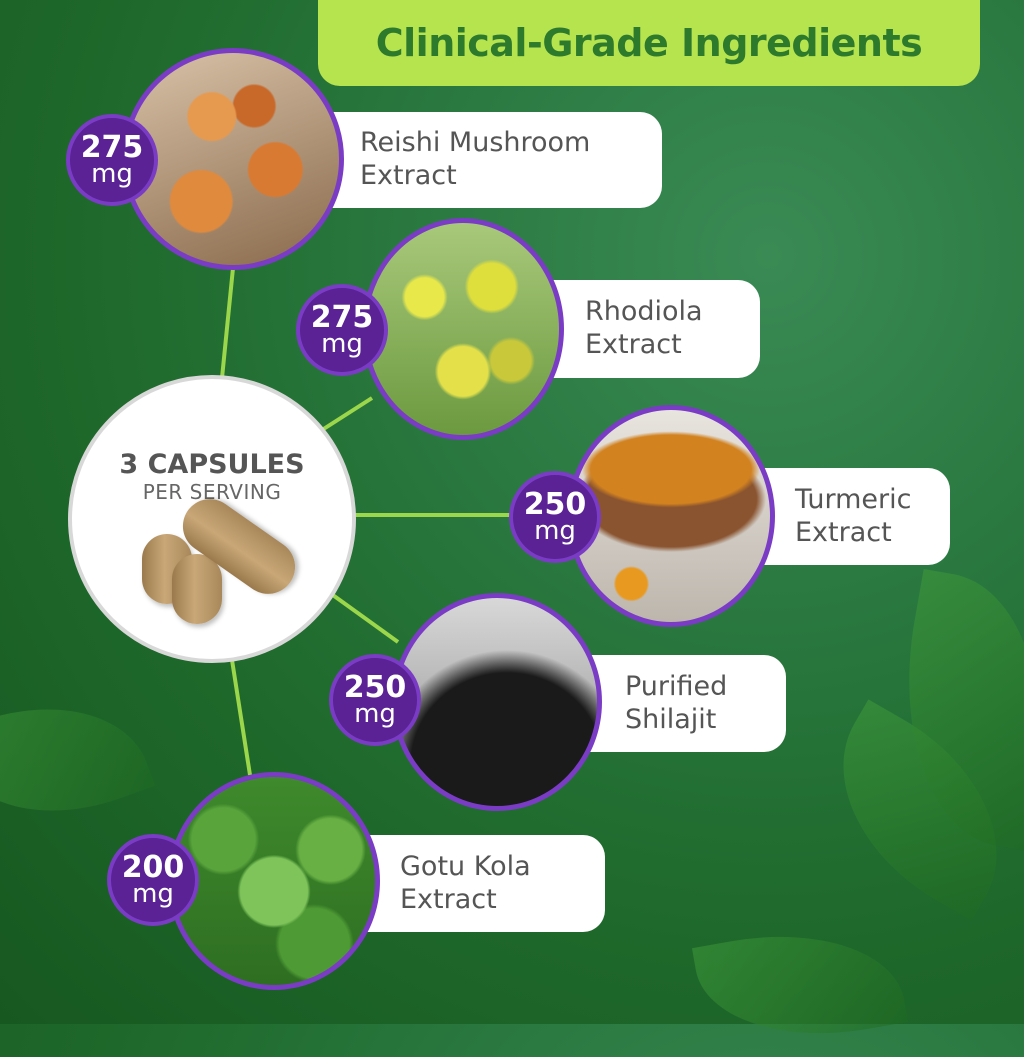 The height and width of the screenshot is (1057, 1024). I want to click on connector-shilajit, so click(364, 617).